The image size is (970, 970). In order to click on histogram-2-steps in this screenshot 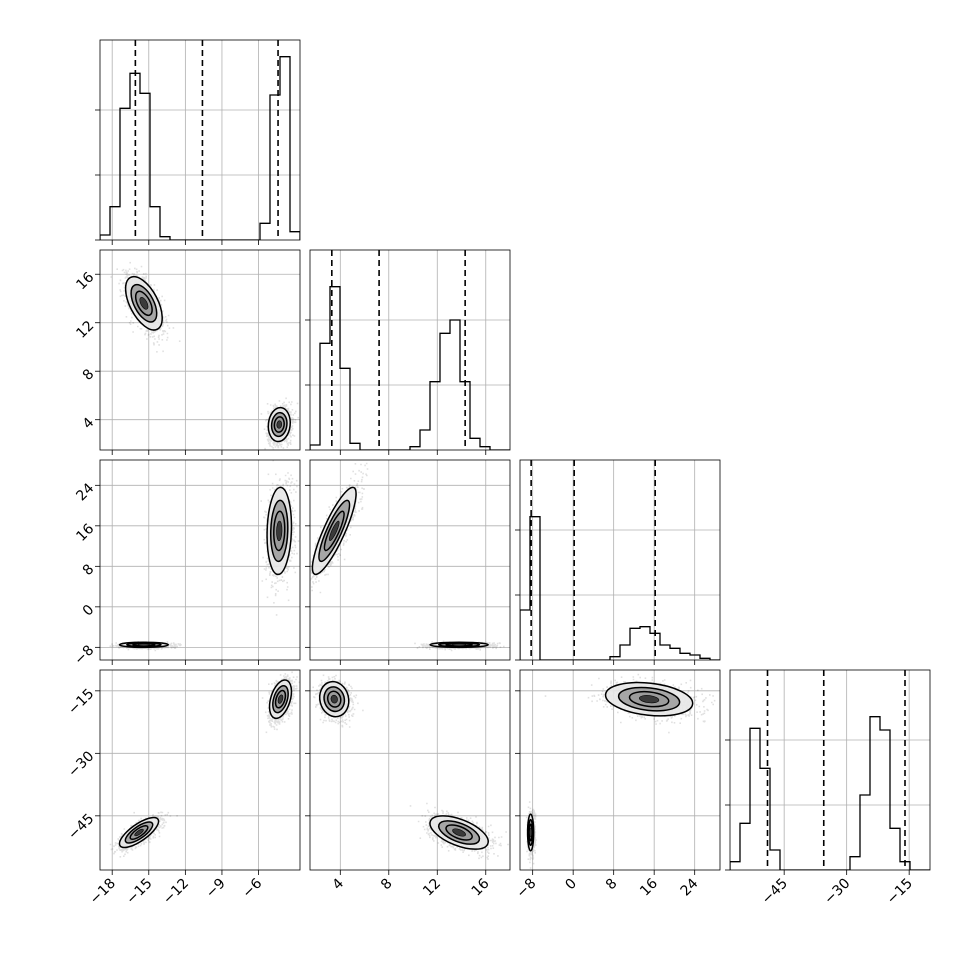, I will do `click(620, 588)`.